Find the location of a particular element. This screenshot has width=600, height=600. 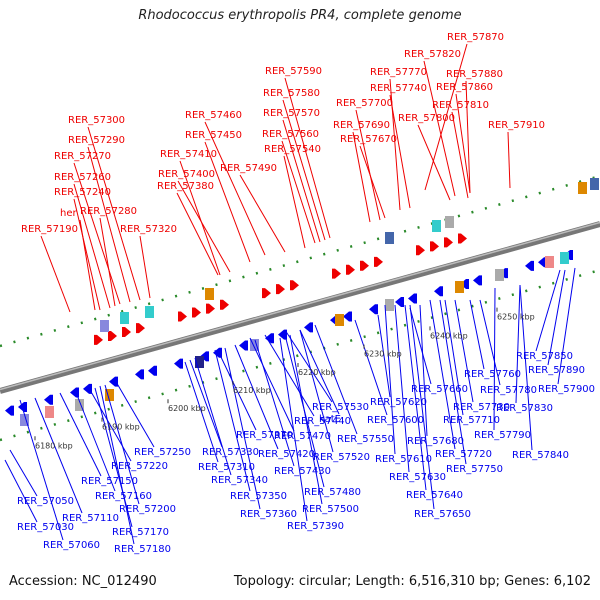

reverse-gene-label: RER_57730 is located at coordinates (481, 407).